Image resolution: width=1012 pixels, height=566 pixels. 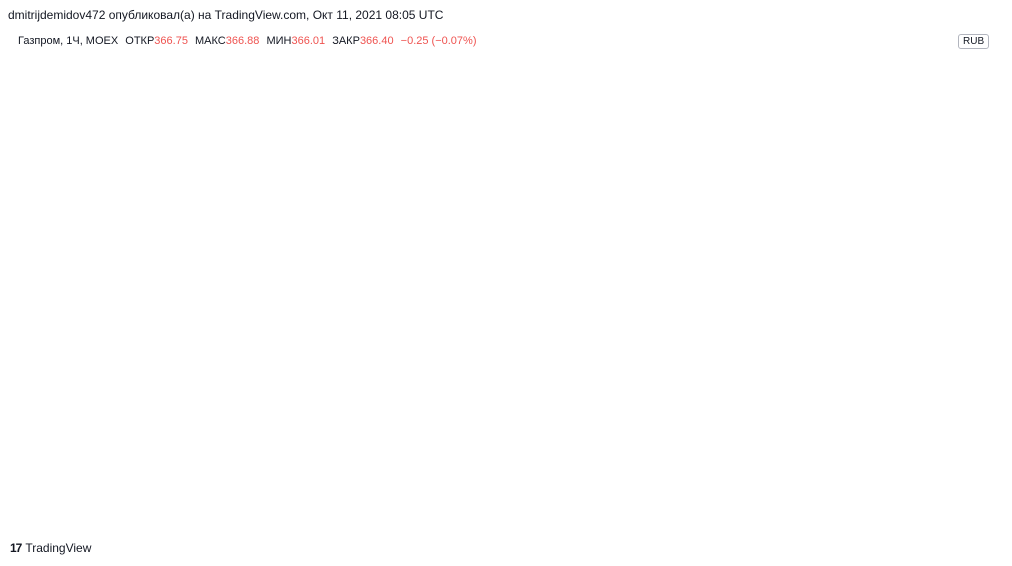 What do you see at coordinates (140, 41) in the screenshot?
I see `open-label: ОТКР` at bounding box center [140, 41].